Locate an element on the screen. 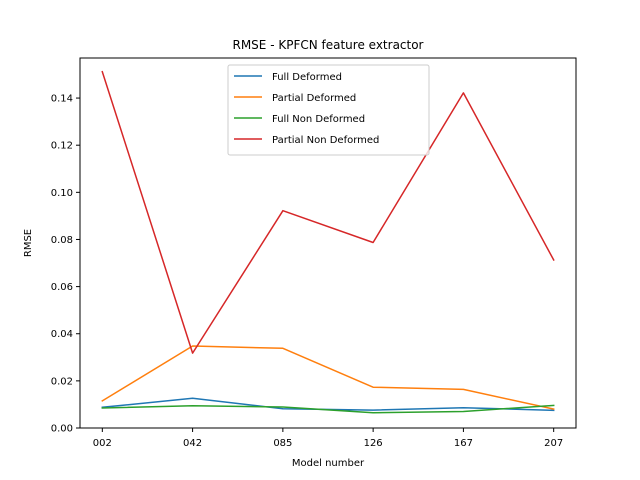  y-axis: 0.00 0.02 0.04 0.06 0.08 0.10 0.12 0.14 is located at coordinates (65, 264).